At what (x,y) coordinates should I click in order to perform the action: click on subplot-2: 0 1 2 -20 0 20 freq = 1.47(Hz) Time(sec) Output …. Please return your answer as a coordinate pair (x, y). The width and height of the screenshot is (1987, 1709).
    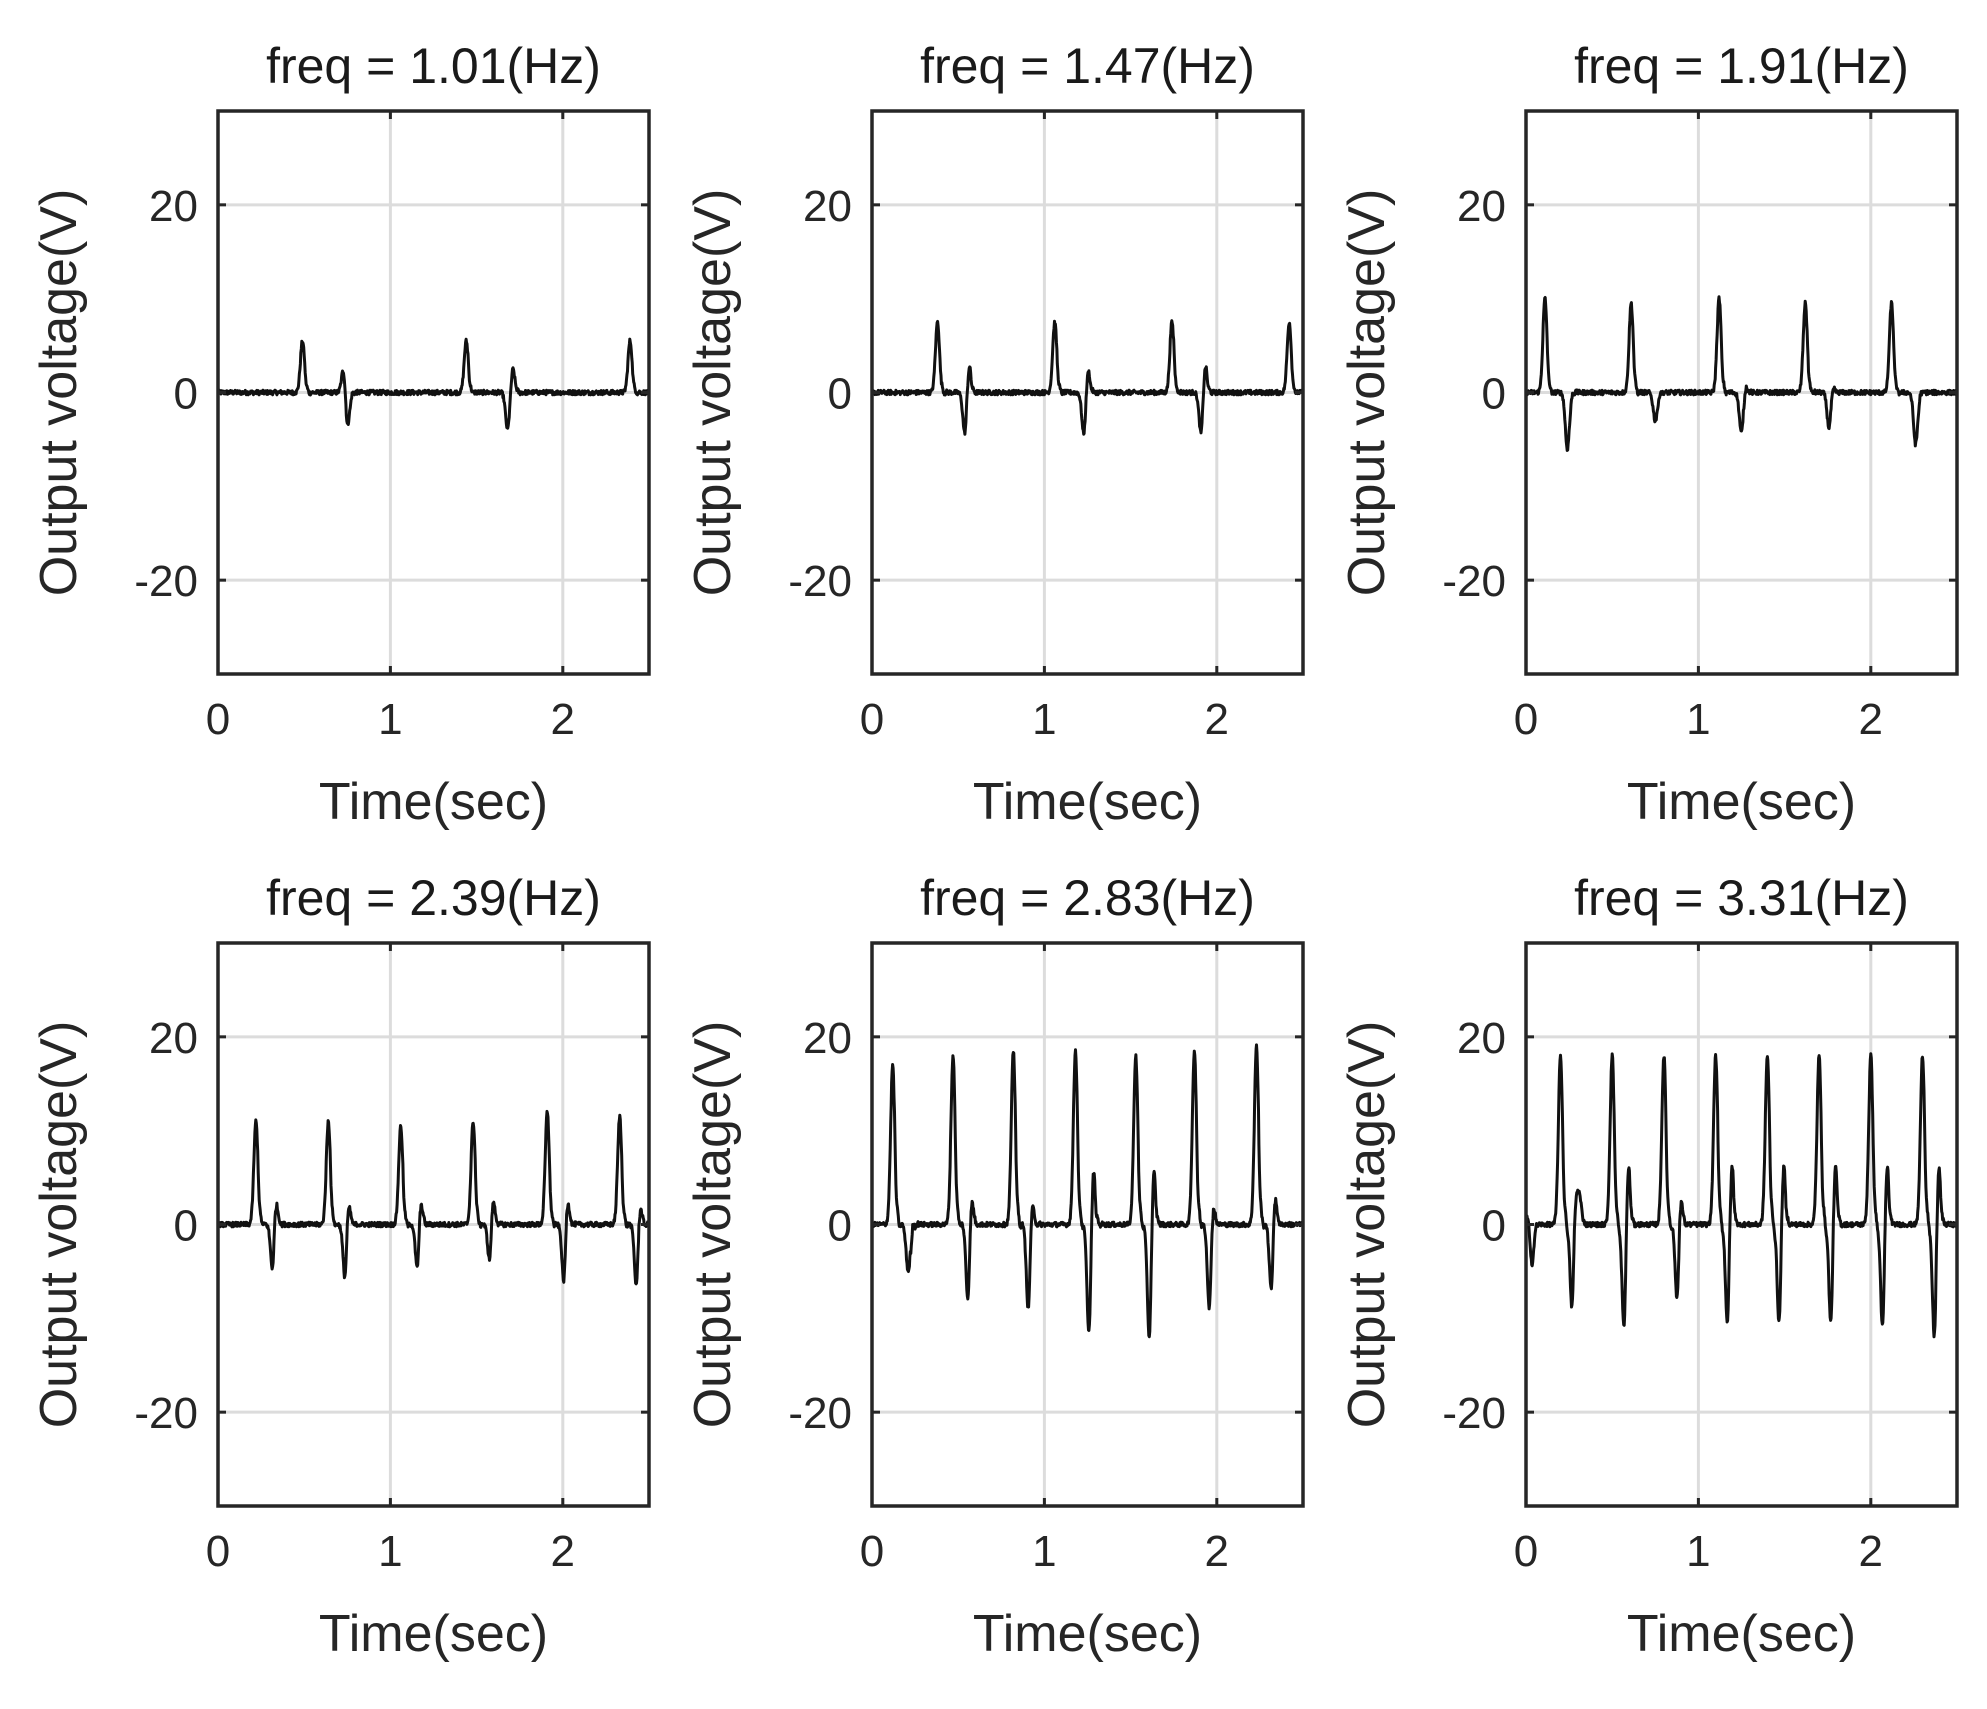
    Looking at the image, I should click on (994, 434).